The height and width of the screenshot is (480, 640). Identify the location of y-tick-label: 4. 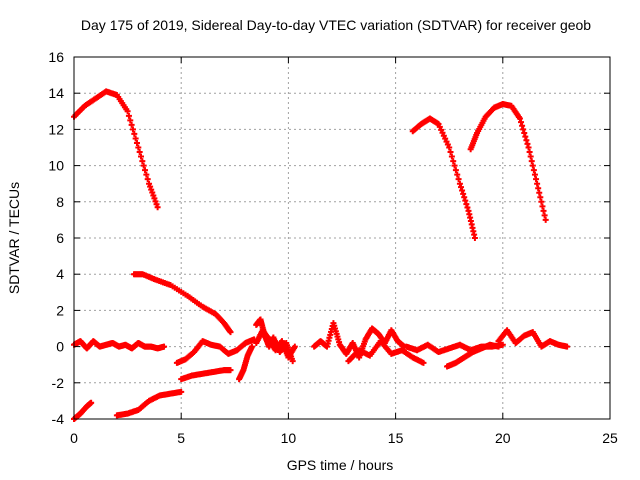
(60, 274).